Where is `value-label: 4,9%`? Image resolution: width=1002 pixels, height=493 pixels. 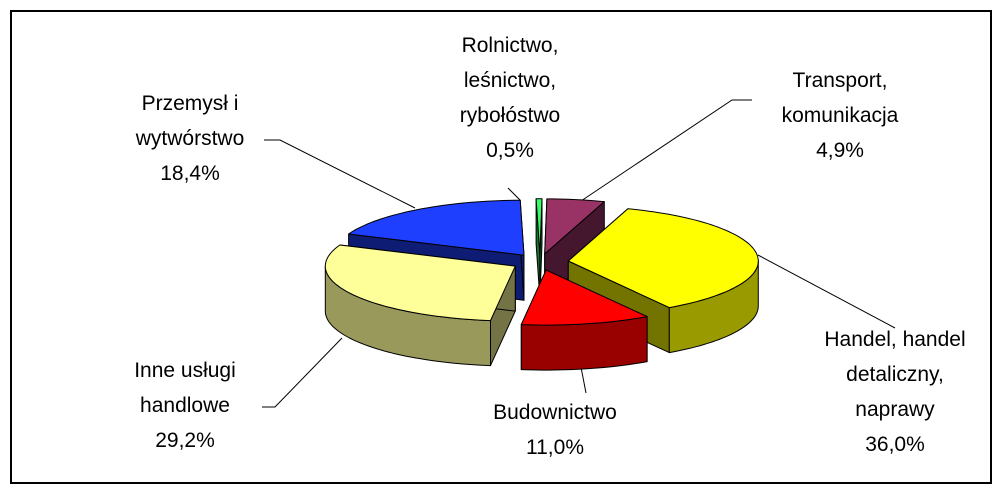 value-label: 4,9% is located at coordinates (840, 150).